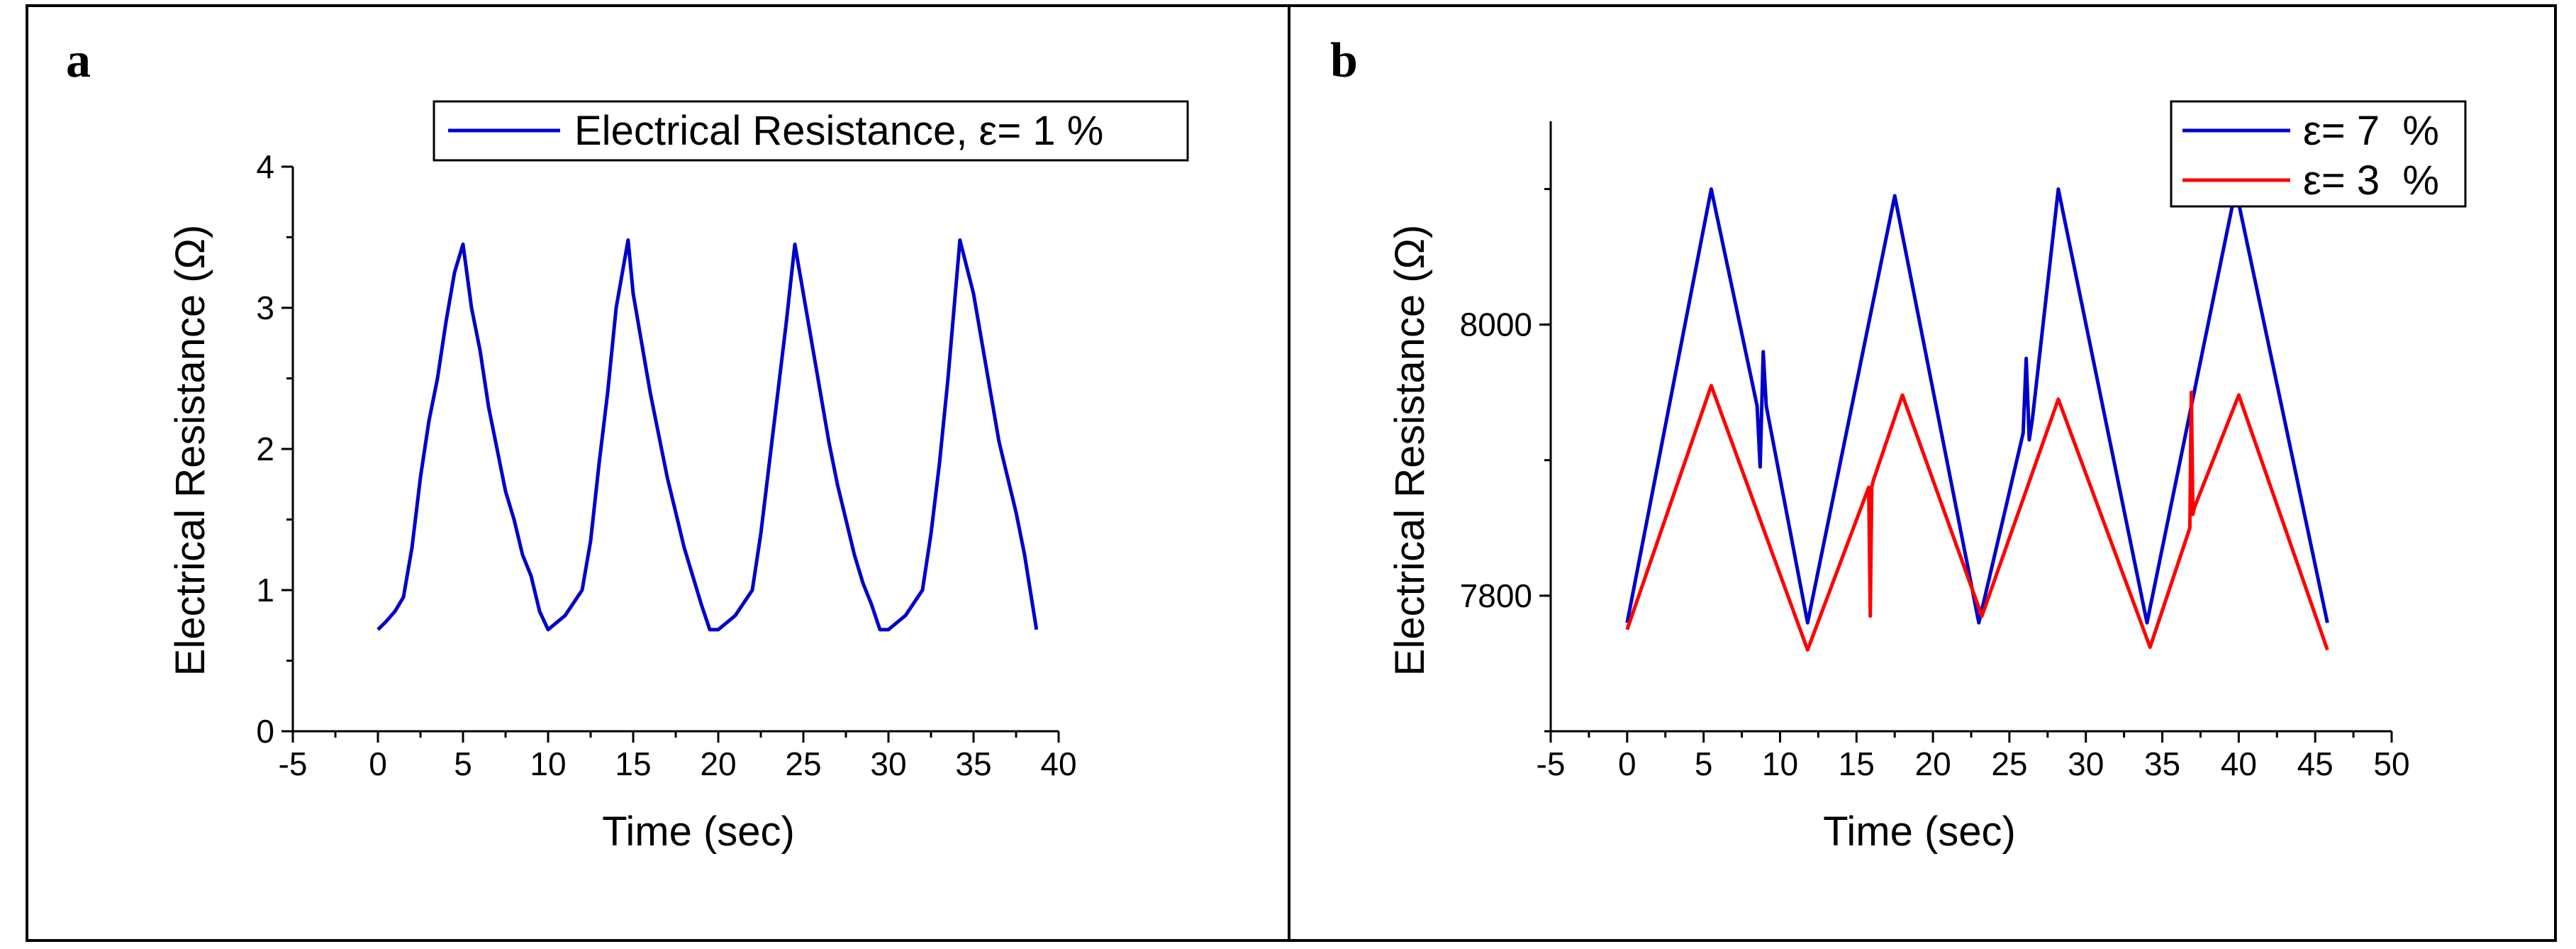 The height and width of the screenshot is (949, 2576). What do you see at coordinates (2371, 180) in the screenshot?
I see `panel-b-legend-label-2: ε= 3 %` at bounding box center [2371, 180].